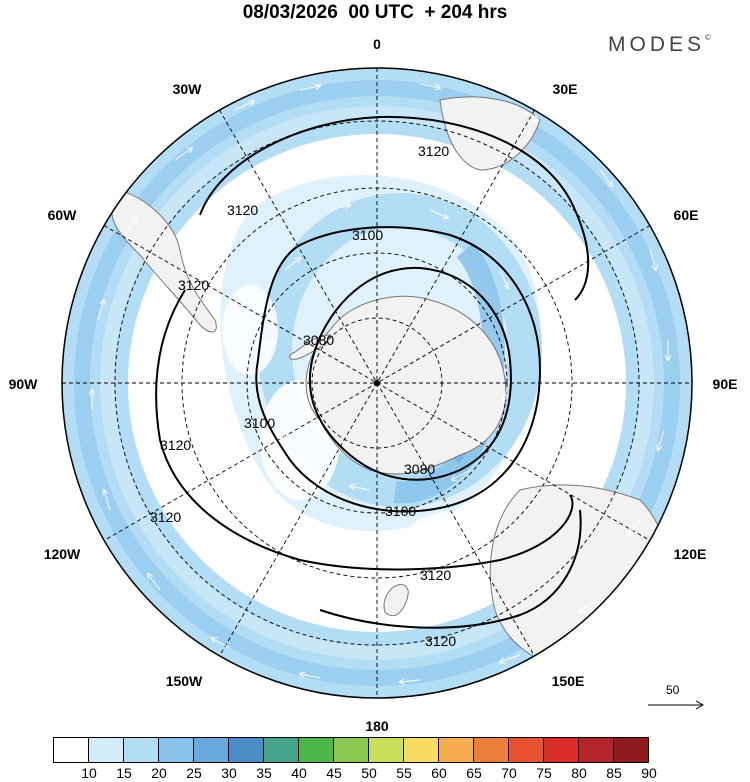 The height and width of the screenshot is (782, 750). I want to click on south-pole-marker, so click(377, 383).